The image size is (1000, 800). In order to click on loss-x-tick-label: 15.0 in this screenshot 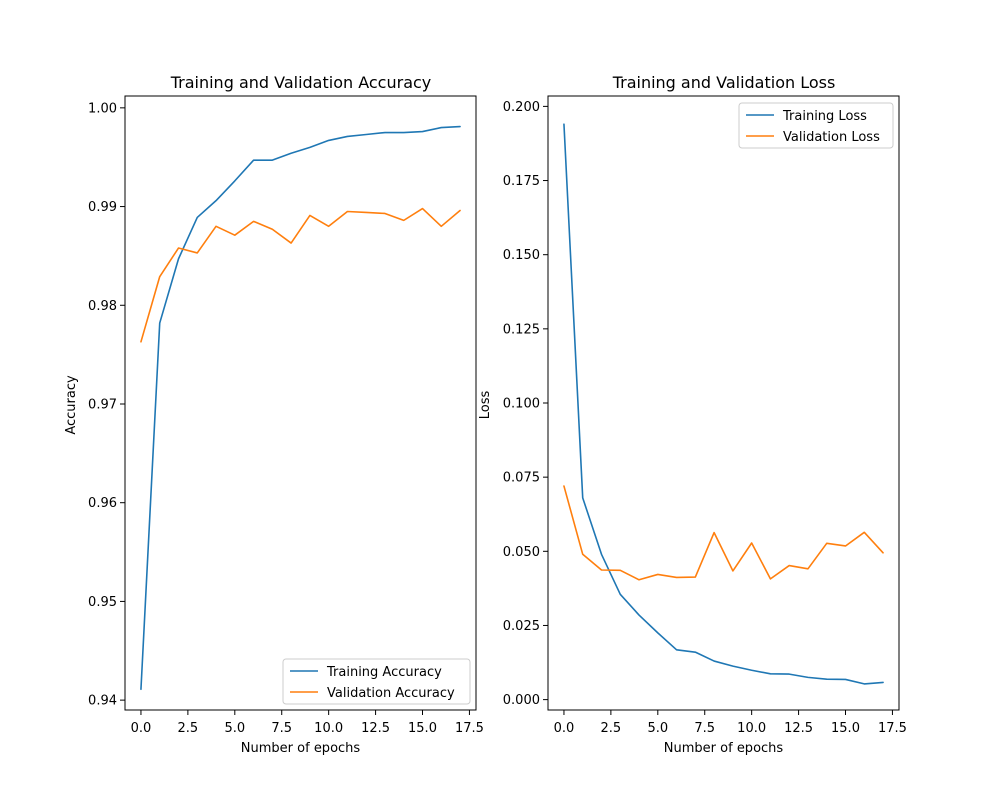, I will do `click(845, 728)`.